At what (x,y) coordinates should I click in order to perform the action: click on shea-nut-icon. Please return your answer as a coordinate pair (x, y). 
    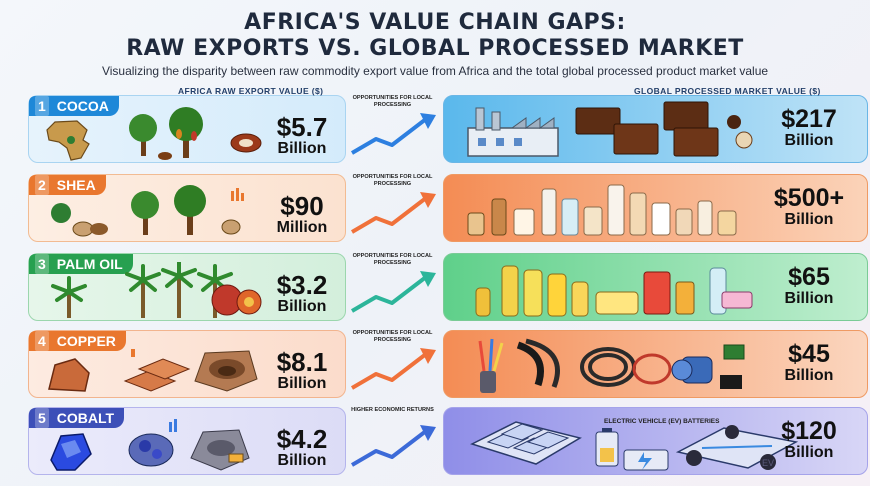
    Looking at the image, I should click on (79, 220).